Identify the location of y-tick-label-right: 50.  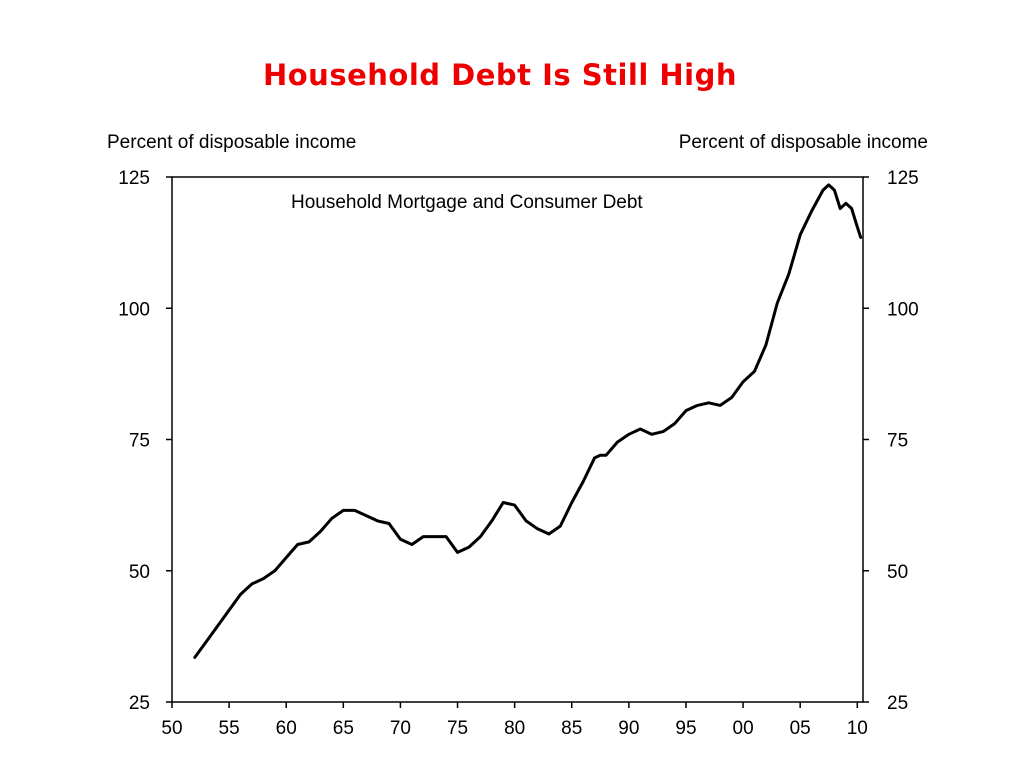
(897, 572).